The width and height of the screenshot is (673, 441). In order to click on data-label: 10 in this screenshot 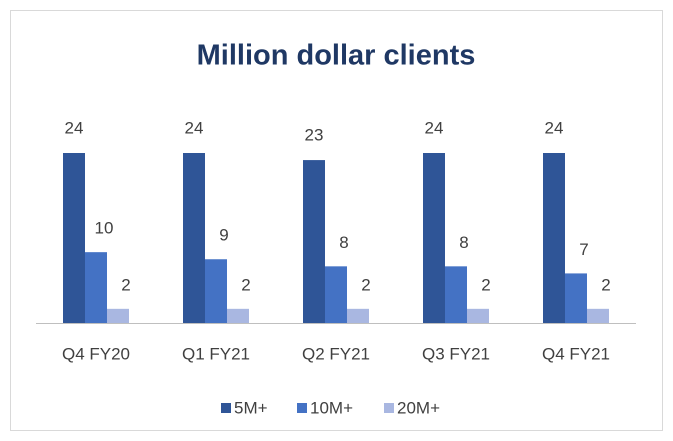, I will do `click(104, 228)`.